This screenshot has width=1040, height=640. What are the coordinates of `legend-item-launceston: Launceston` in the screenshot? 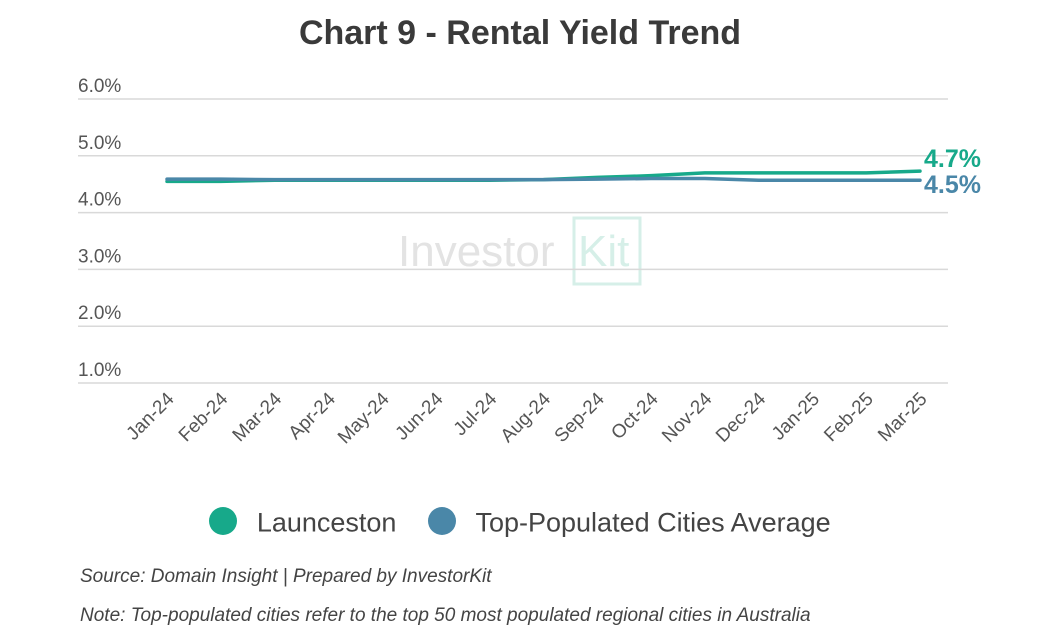 It's located at (302, 522).